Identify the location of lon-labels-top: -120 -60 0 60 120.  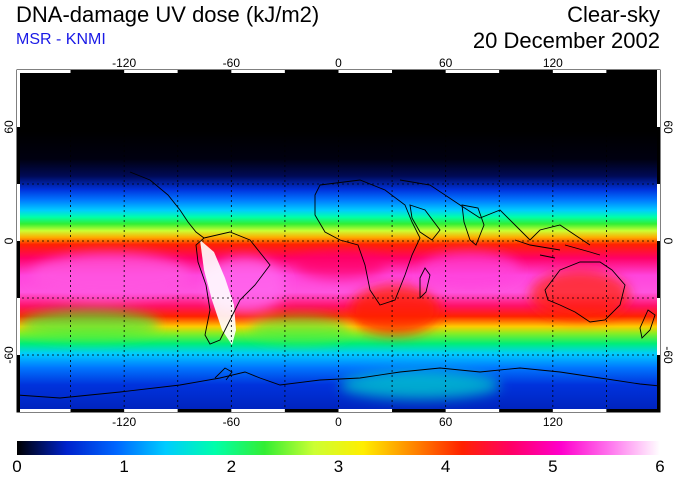
(337, 63).